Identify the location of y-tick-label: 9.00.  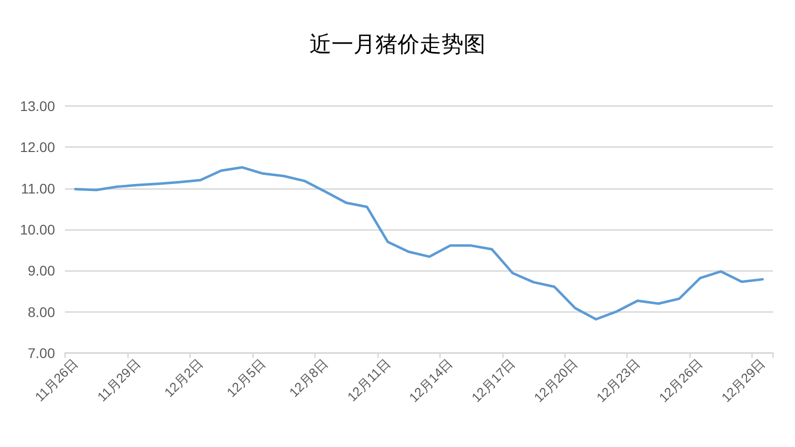
(42, 270).